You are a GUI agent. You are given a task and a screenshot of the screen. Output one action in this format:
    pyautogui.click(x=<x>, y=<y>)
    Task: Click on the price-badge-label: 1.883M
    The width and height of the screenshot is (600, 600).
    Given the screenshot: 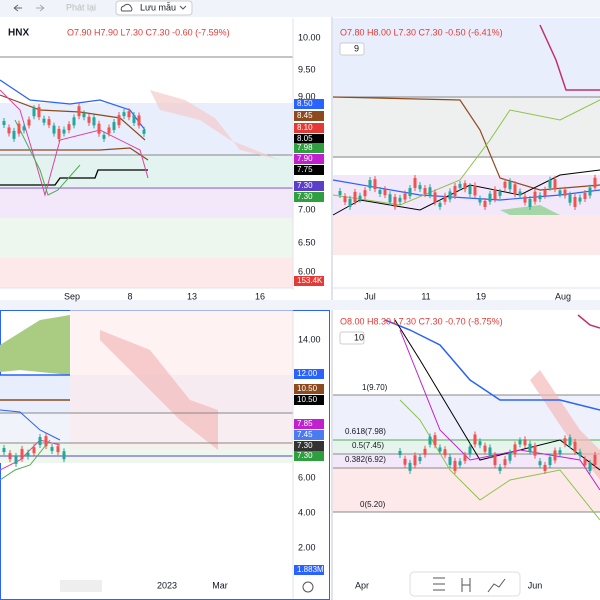 What is the action you would take?
    pyautogui.click(x=310, y=569)
    